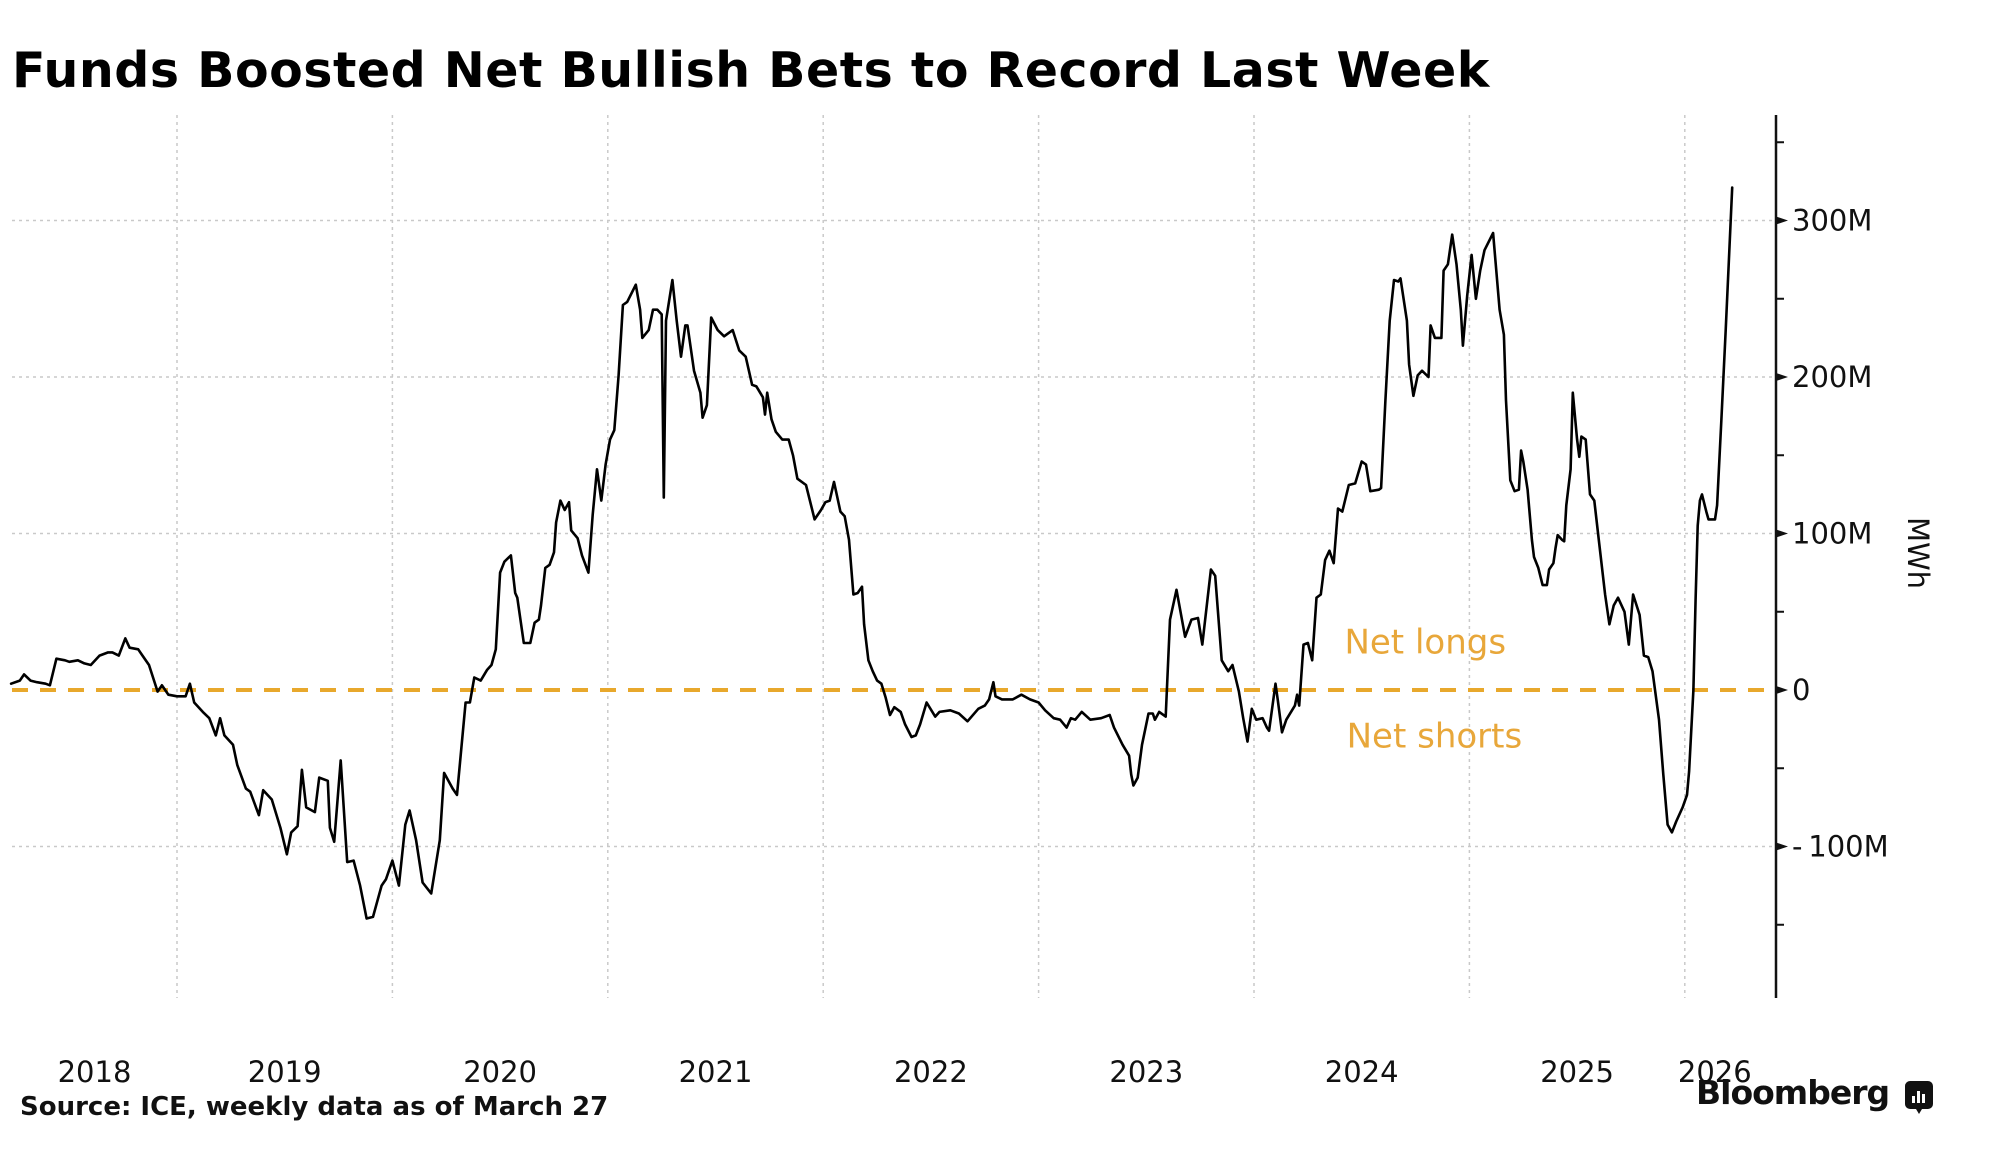 The width and height of the screenshot is (2000, 1163). I want to click on x-tick-label: 2025, so click(1577, 1072).